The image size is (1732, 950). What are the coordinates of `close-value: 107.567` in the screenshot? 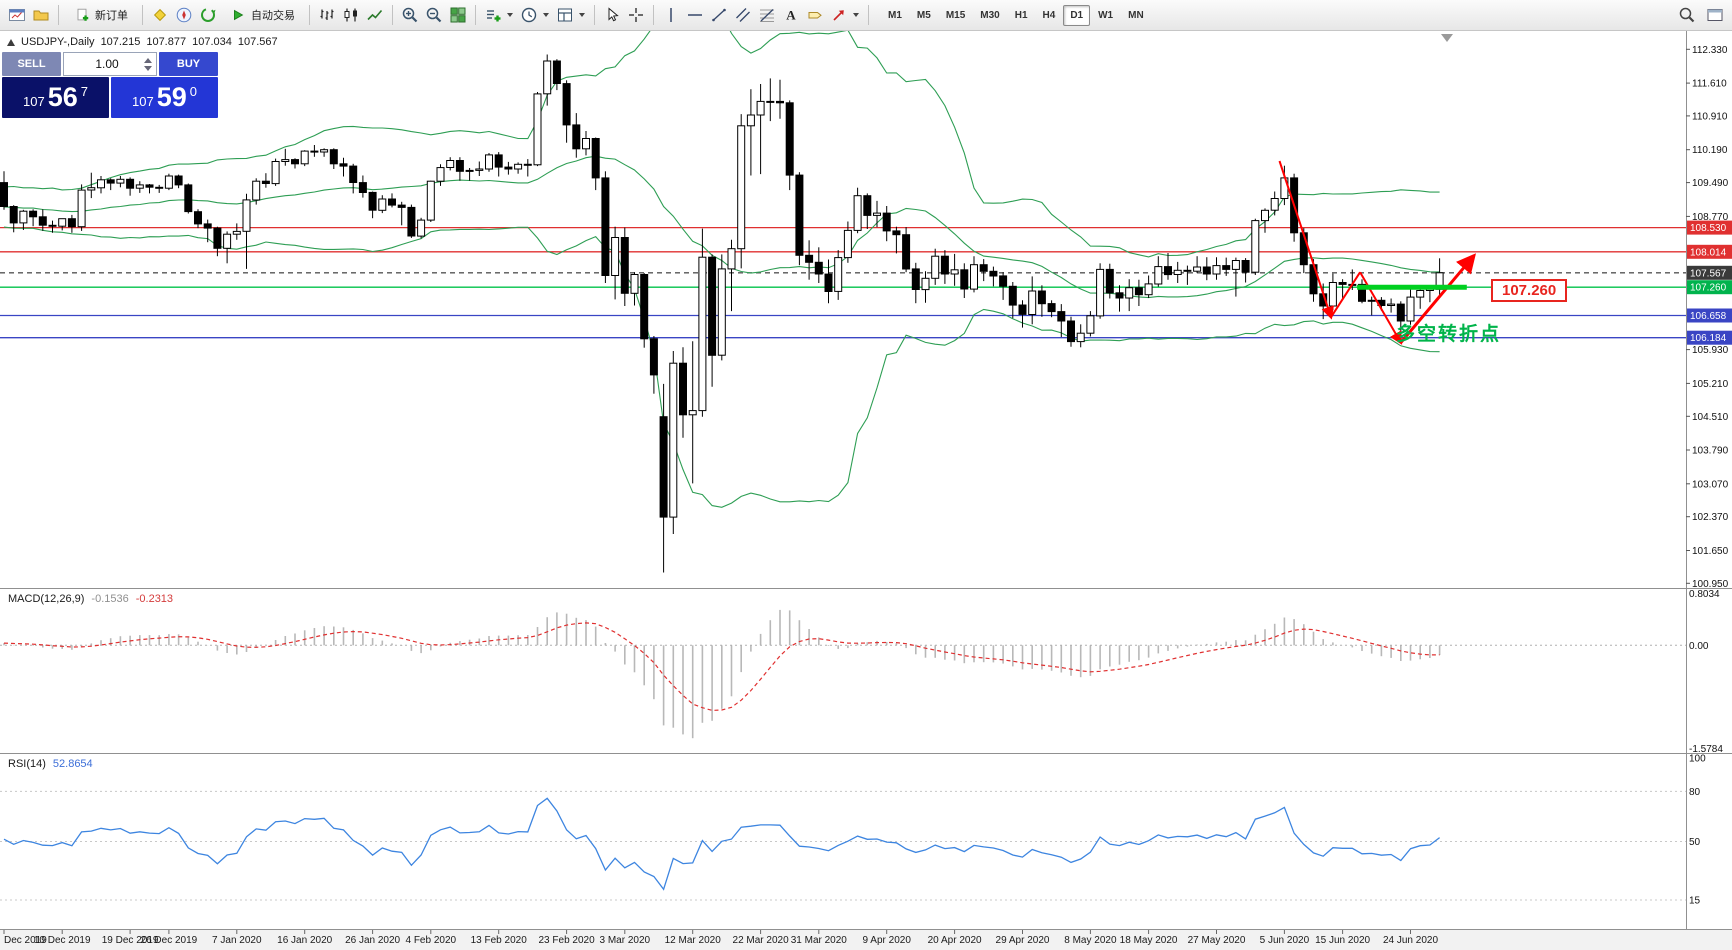 It's located at (257, 42).